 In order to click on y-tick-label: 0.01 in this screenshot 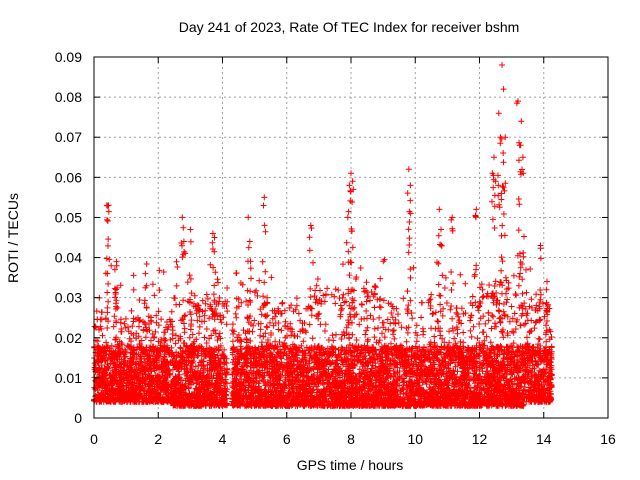, I will do `click(68, 378)`.